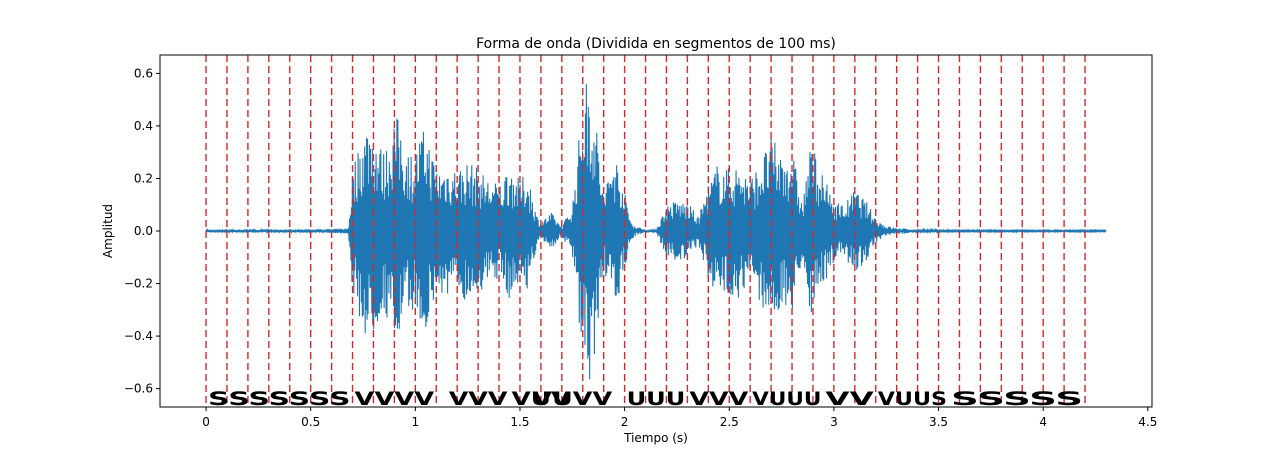 This screenshot has height=457, width=1280. I want to click on segment-annotation: VUVV, so click(572, 399).